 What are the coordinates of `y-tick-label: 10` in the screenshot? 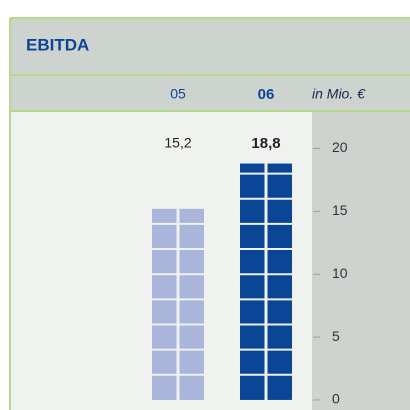 It's located at (340, 273).